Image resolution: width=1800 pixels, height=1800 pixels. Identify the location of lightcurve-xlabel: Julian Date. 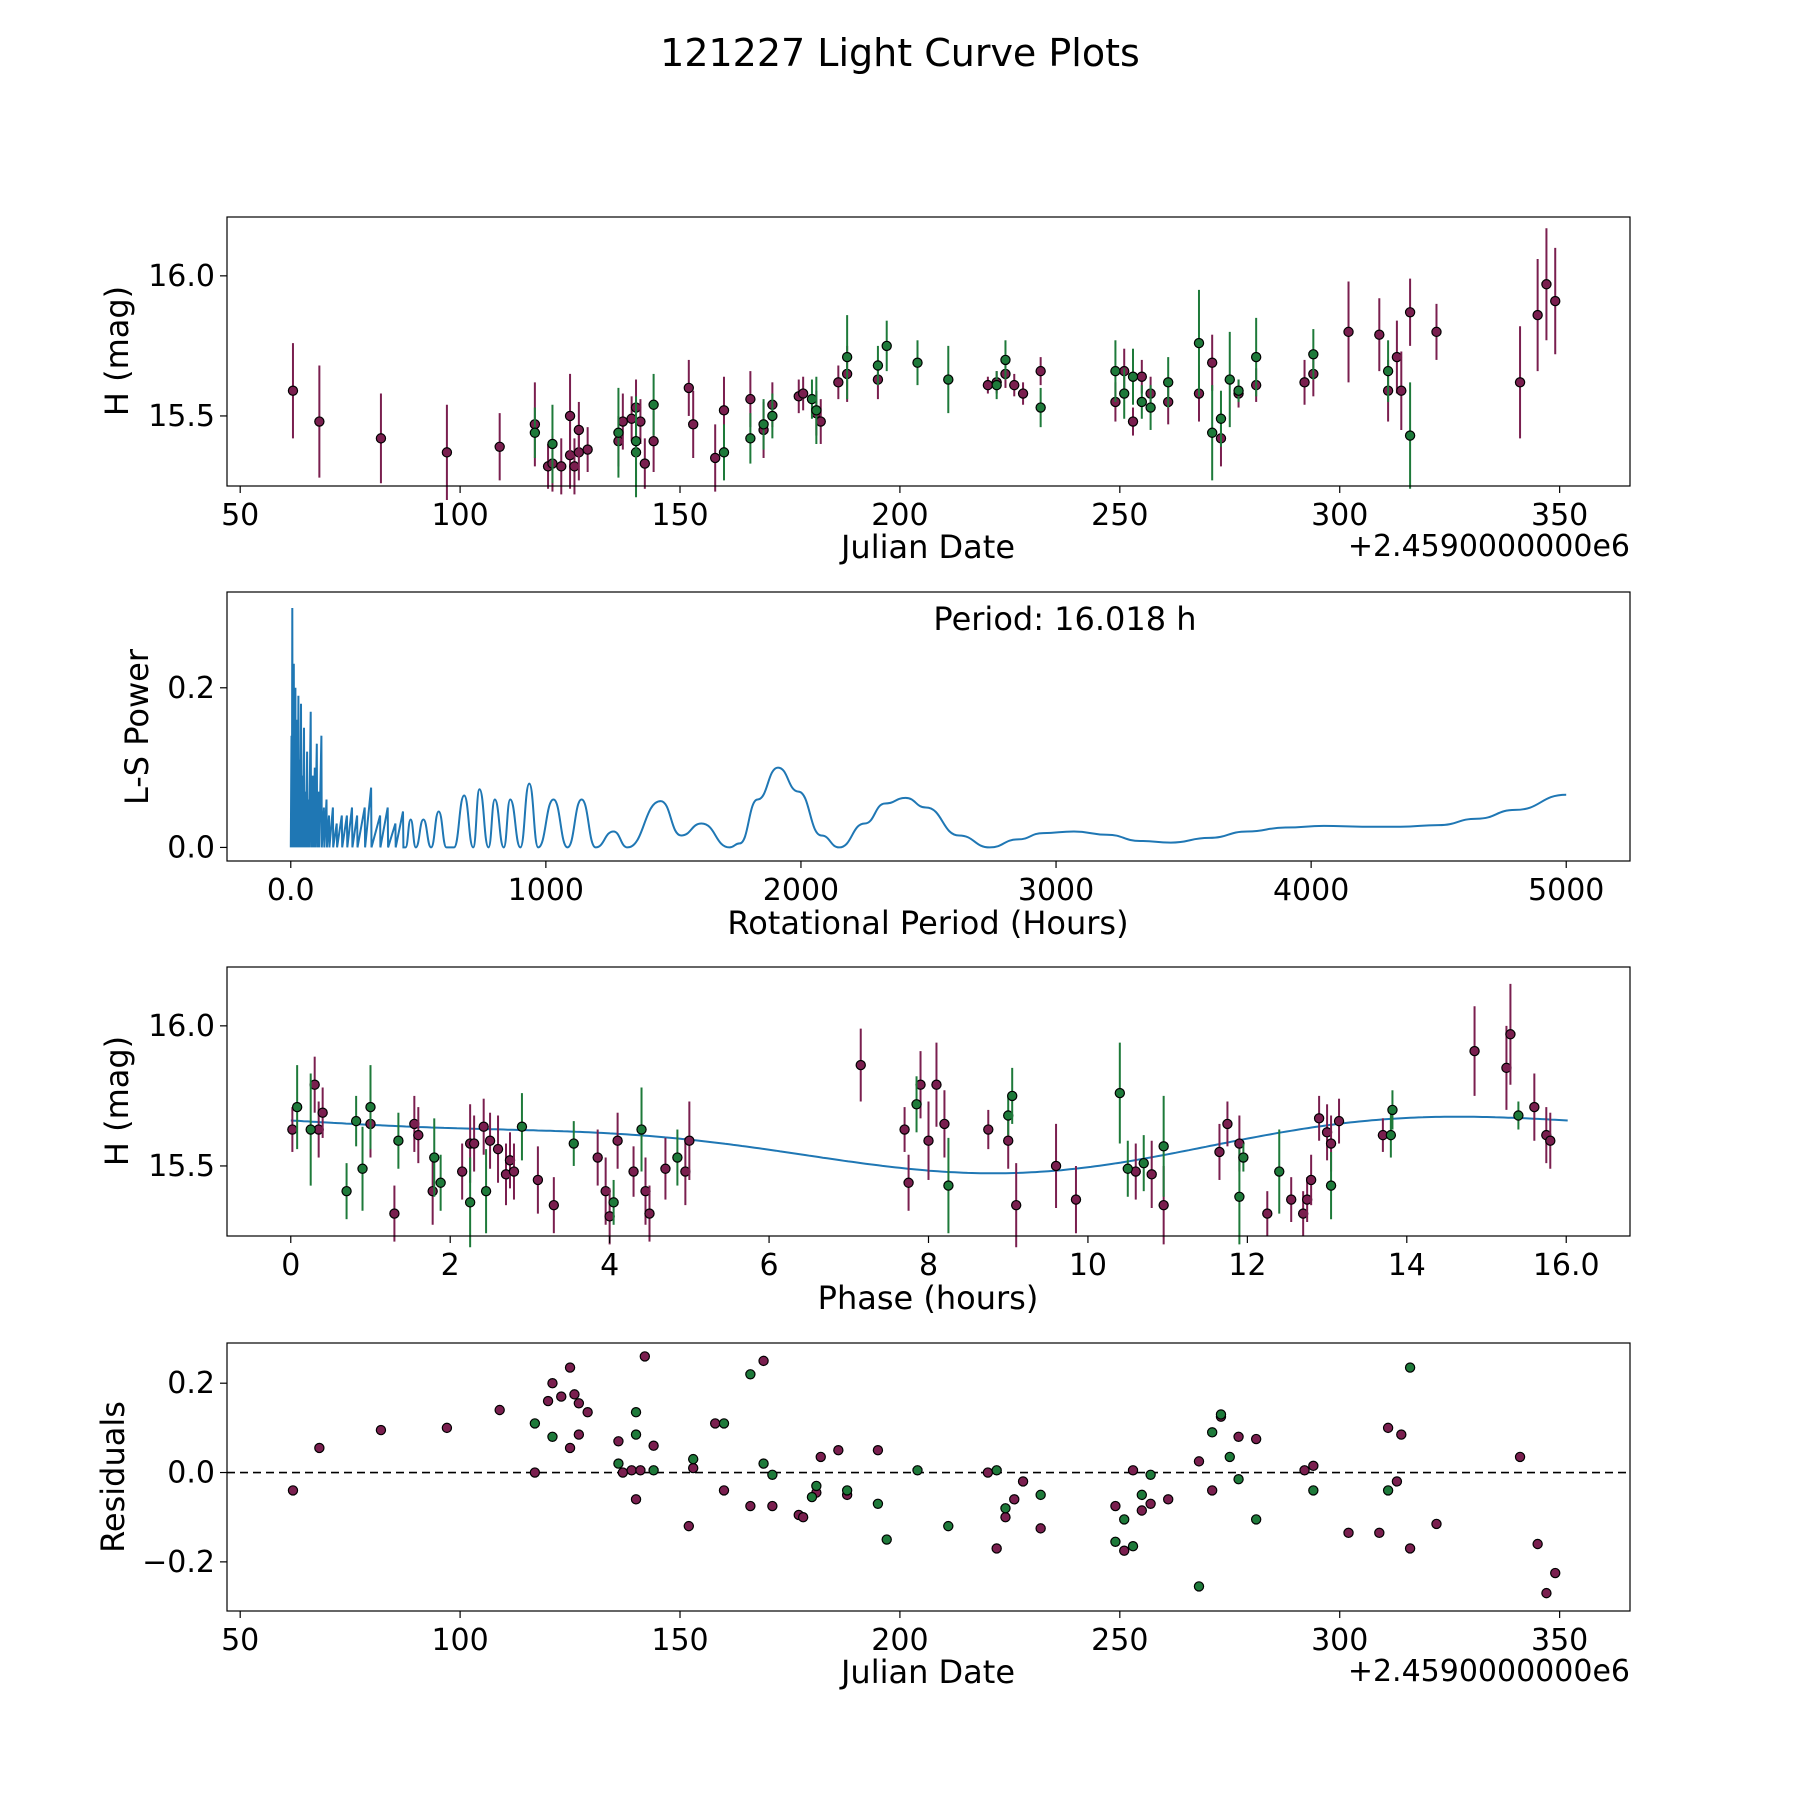
(927, 547).